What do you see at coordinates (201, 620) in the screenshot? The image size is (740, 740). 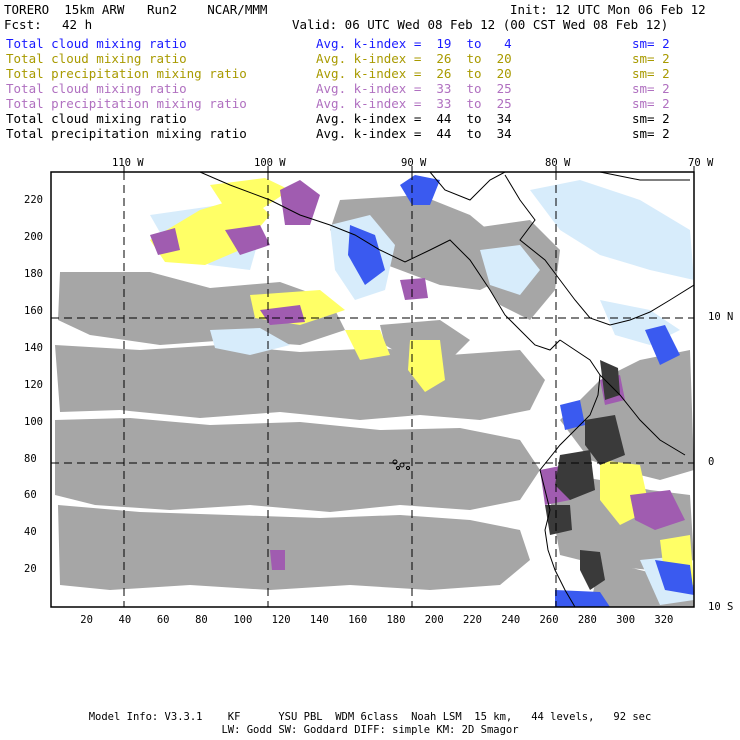 I see `x-tick-label: 80` at bounding box center [201, 620].